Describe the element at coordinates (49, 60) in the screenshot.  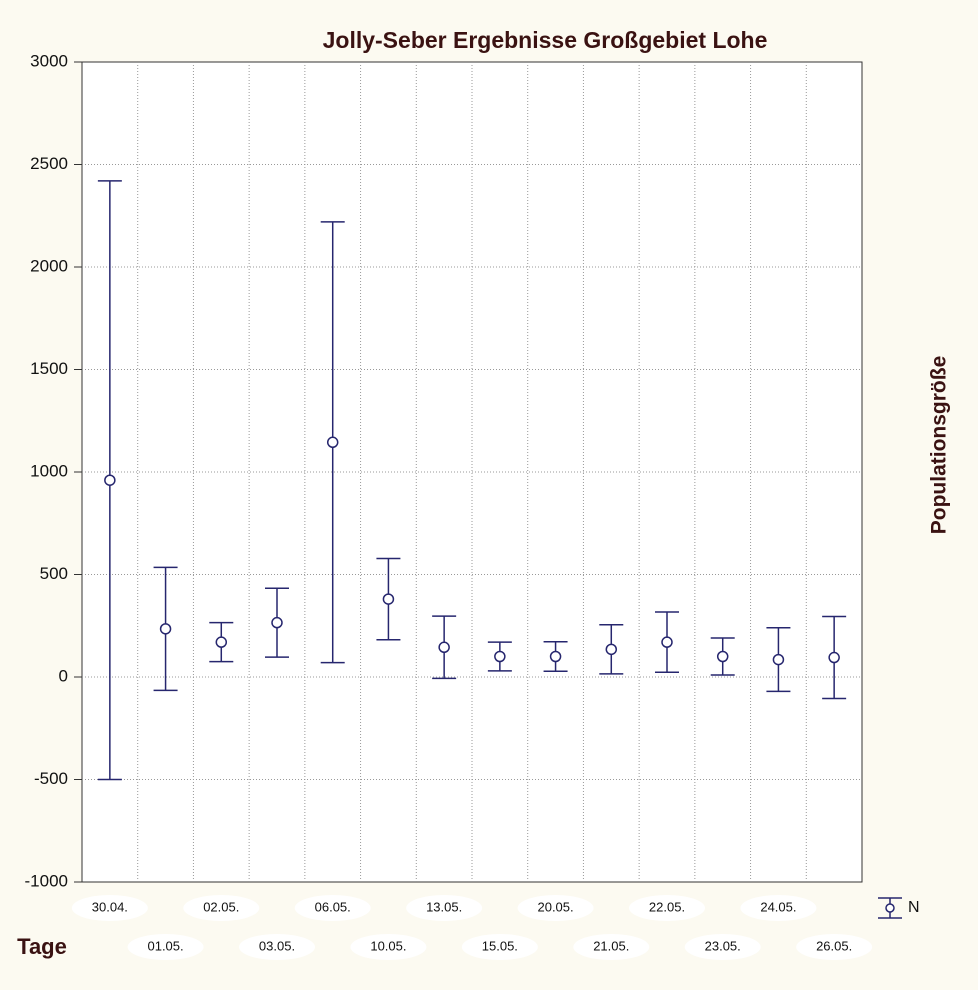
I see `y-tick-label: 3000` at that location.